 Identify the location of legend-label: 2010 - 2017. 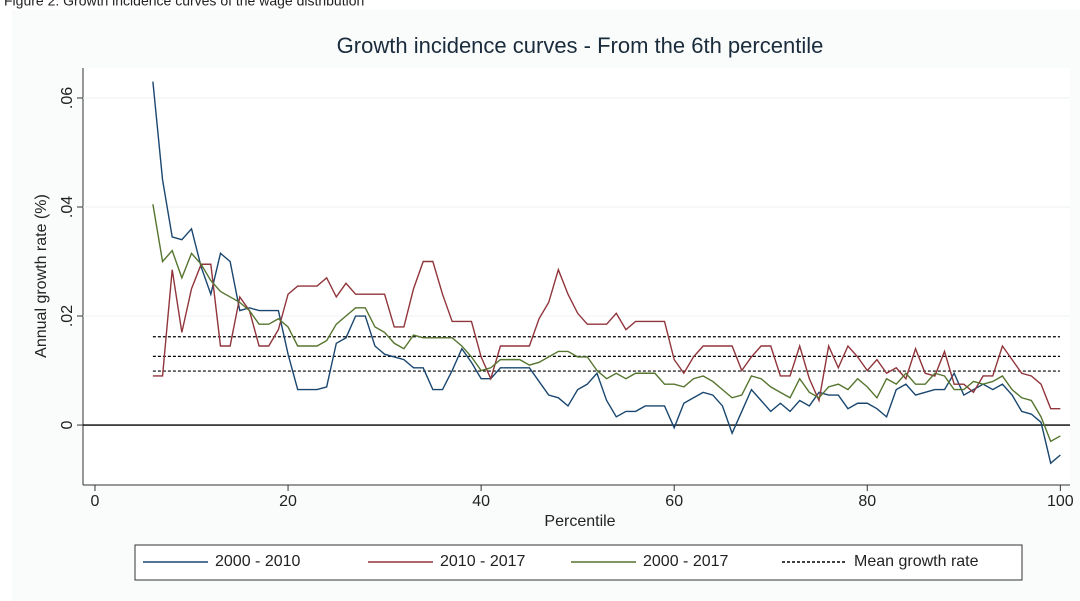
(483, 561).